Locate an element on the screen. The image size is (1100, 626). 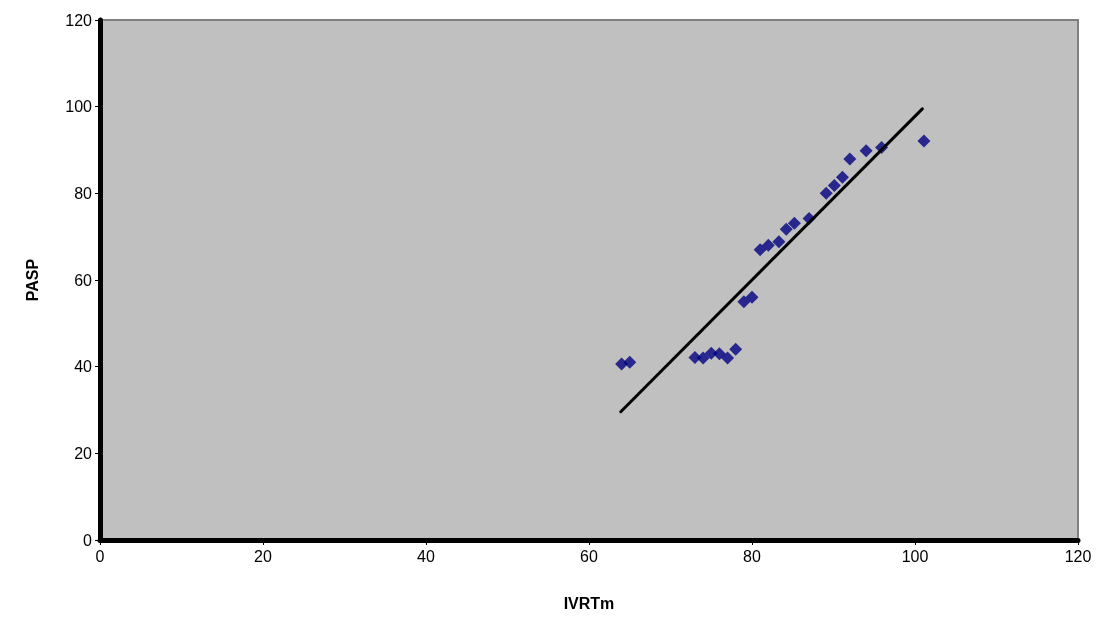
y-tick-label: 120 is located at coordinates (79, 20).